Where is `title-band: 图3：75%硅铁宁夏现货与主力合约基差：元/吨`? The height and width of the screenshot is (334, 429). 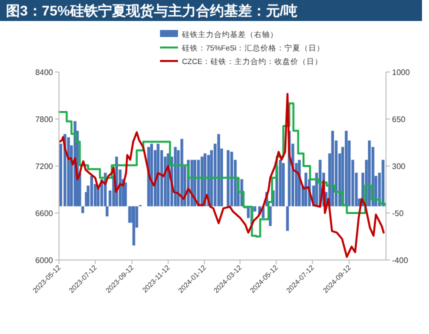 title-band: 图3：75%硅铁宁夏现货与主力合约基差：元/吨 is located at coordinates (211, 10).